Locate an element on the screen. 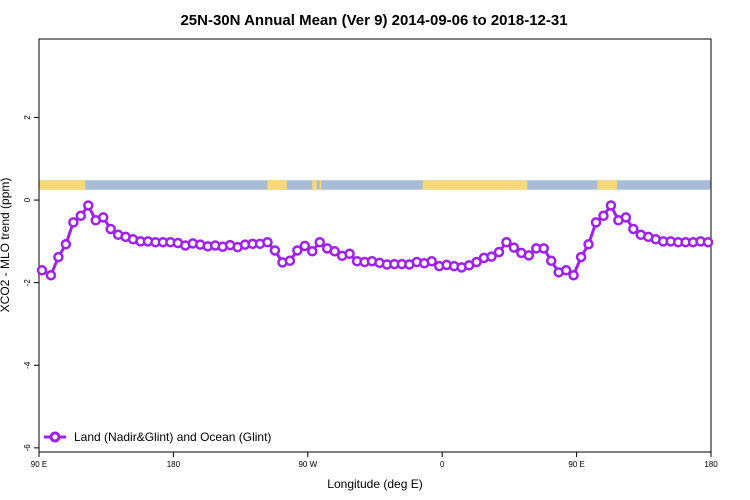 The width and height of the screenshot is (750, 500). legend: Land (Nadir&Glint) and Ocean (Glint) is located at coordinates (157, 437).